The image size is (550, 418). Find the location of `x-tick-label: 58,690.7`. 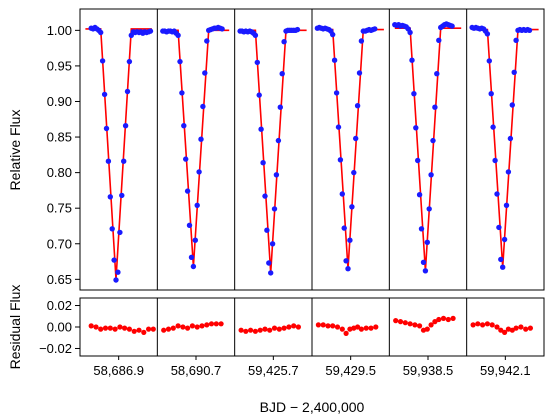

x-tick-label: 58,690.7 is located at coordinates (196, 370).